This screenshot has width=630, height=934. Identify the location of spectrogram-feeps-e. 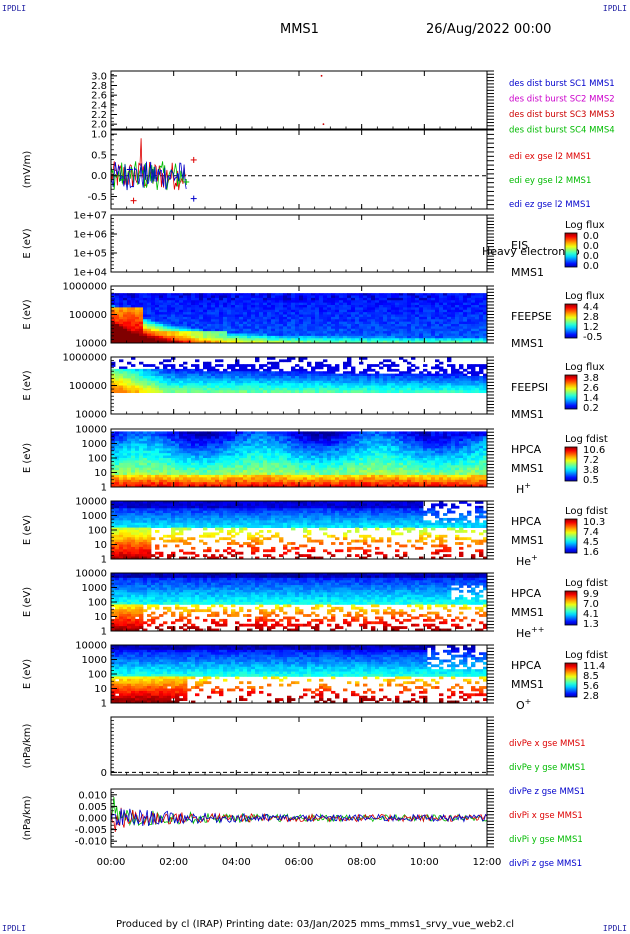
(299, 318).